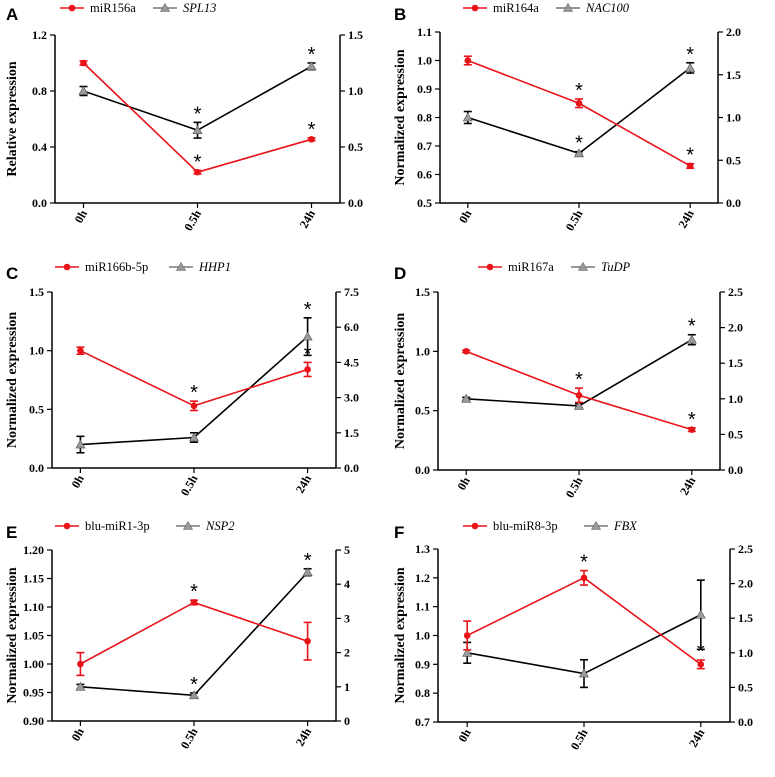 The image size is (775, 777). I want to click on left-tick-label: 0.95, so click(33, 693).